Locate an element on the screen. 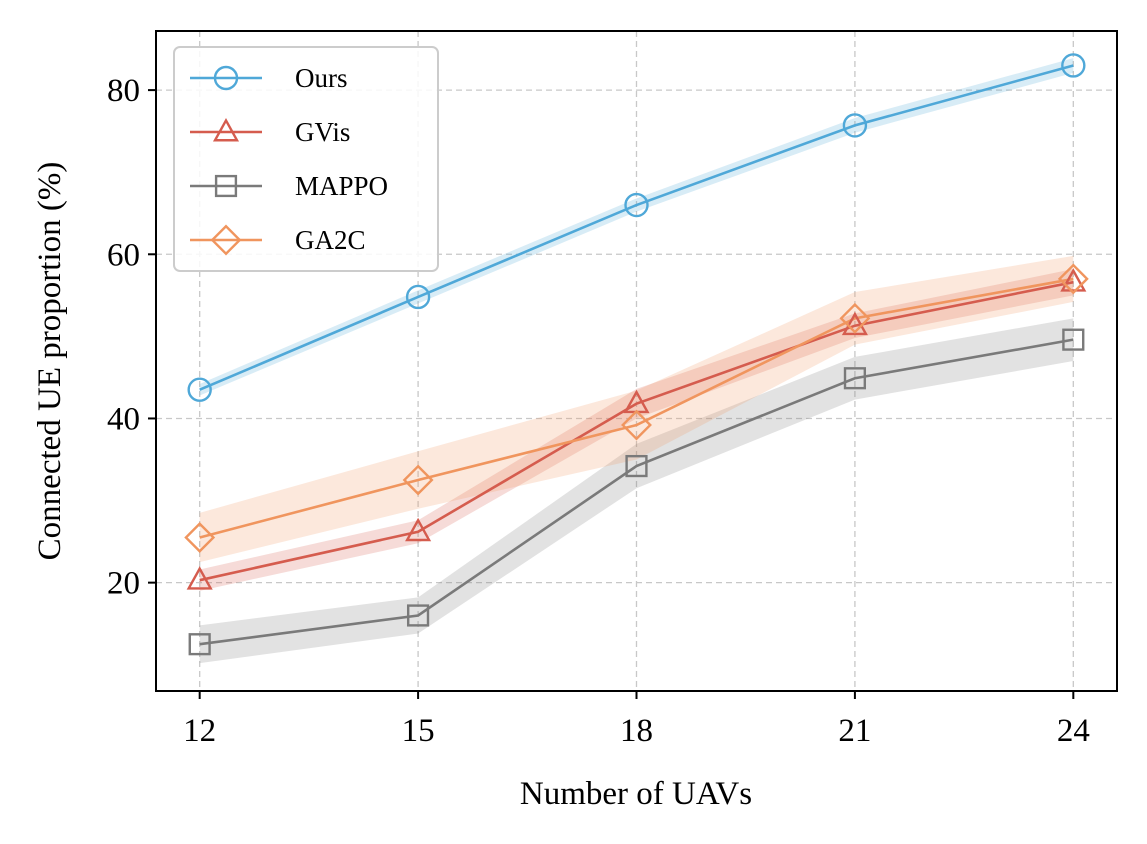 The width and height of the screenshot is (1147, 844). x-tick-label: 12 is located at coordinates (199, 731).